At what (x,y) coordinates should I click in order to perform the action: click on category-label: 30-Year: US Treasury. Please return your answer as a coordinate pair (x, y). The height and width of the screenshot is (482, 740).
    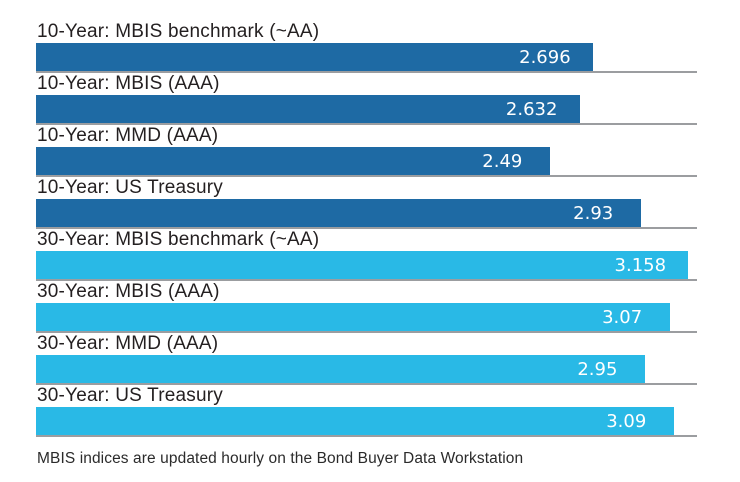
    Looking at the image, I should click on (130, 395).